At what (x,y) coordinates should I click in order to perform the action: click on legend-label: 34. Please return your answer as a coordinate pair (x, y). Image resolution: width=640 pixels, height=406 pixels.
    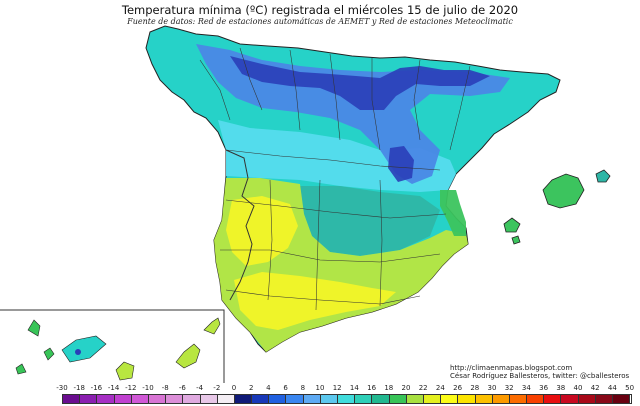
    Looking at the image, I should click on (526, 388).